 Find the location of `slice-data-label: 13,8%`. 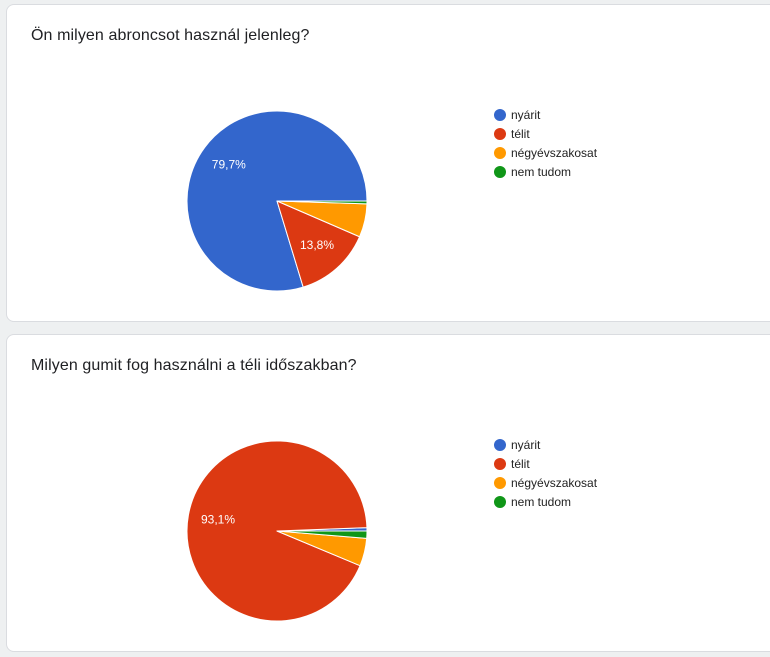

slice-data-label: 13,8% is located at coordinates (317, 245).